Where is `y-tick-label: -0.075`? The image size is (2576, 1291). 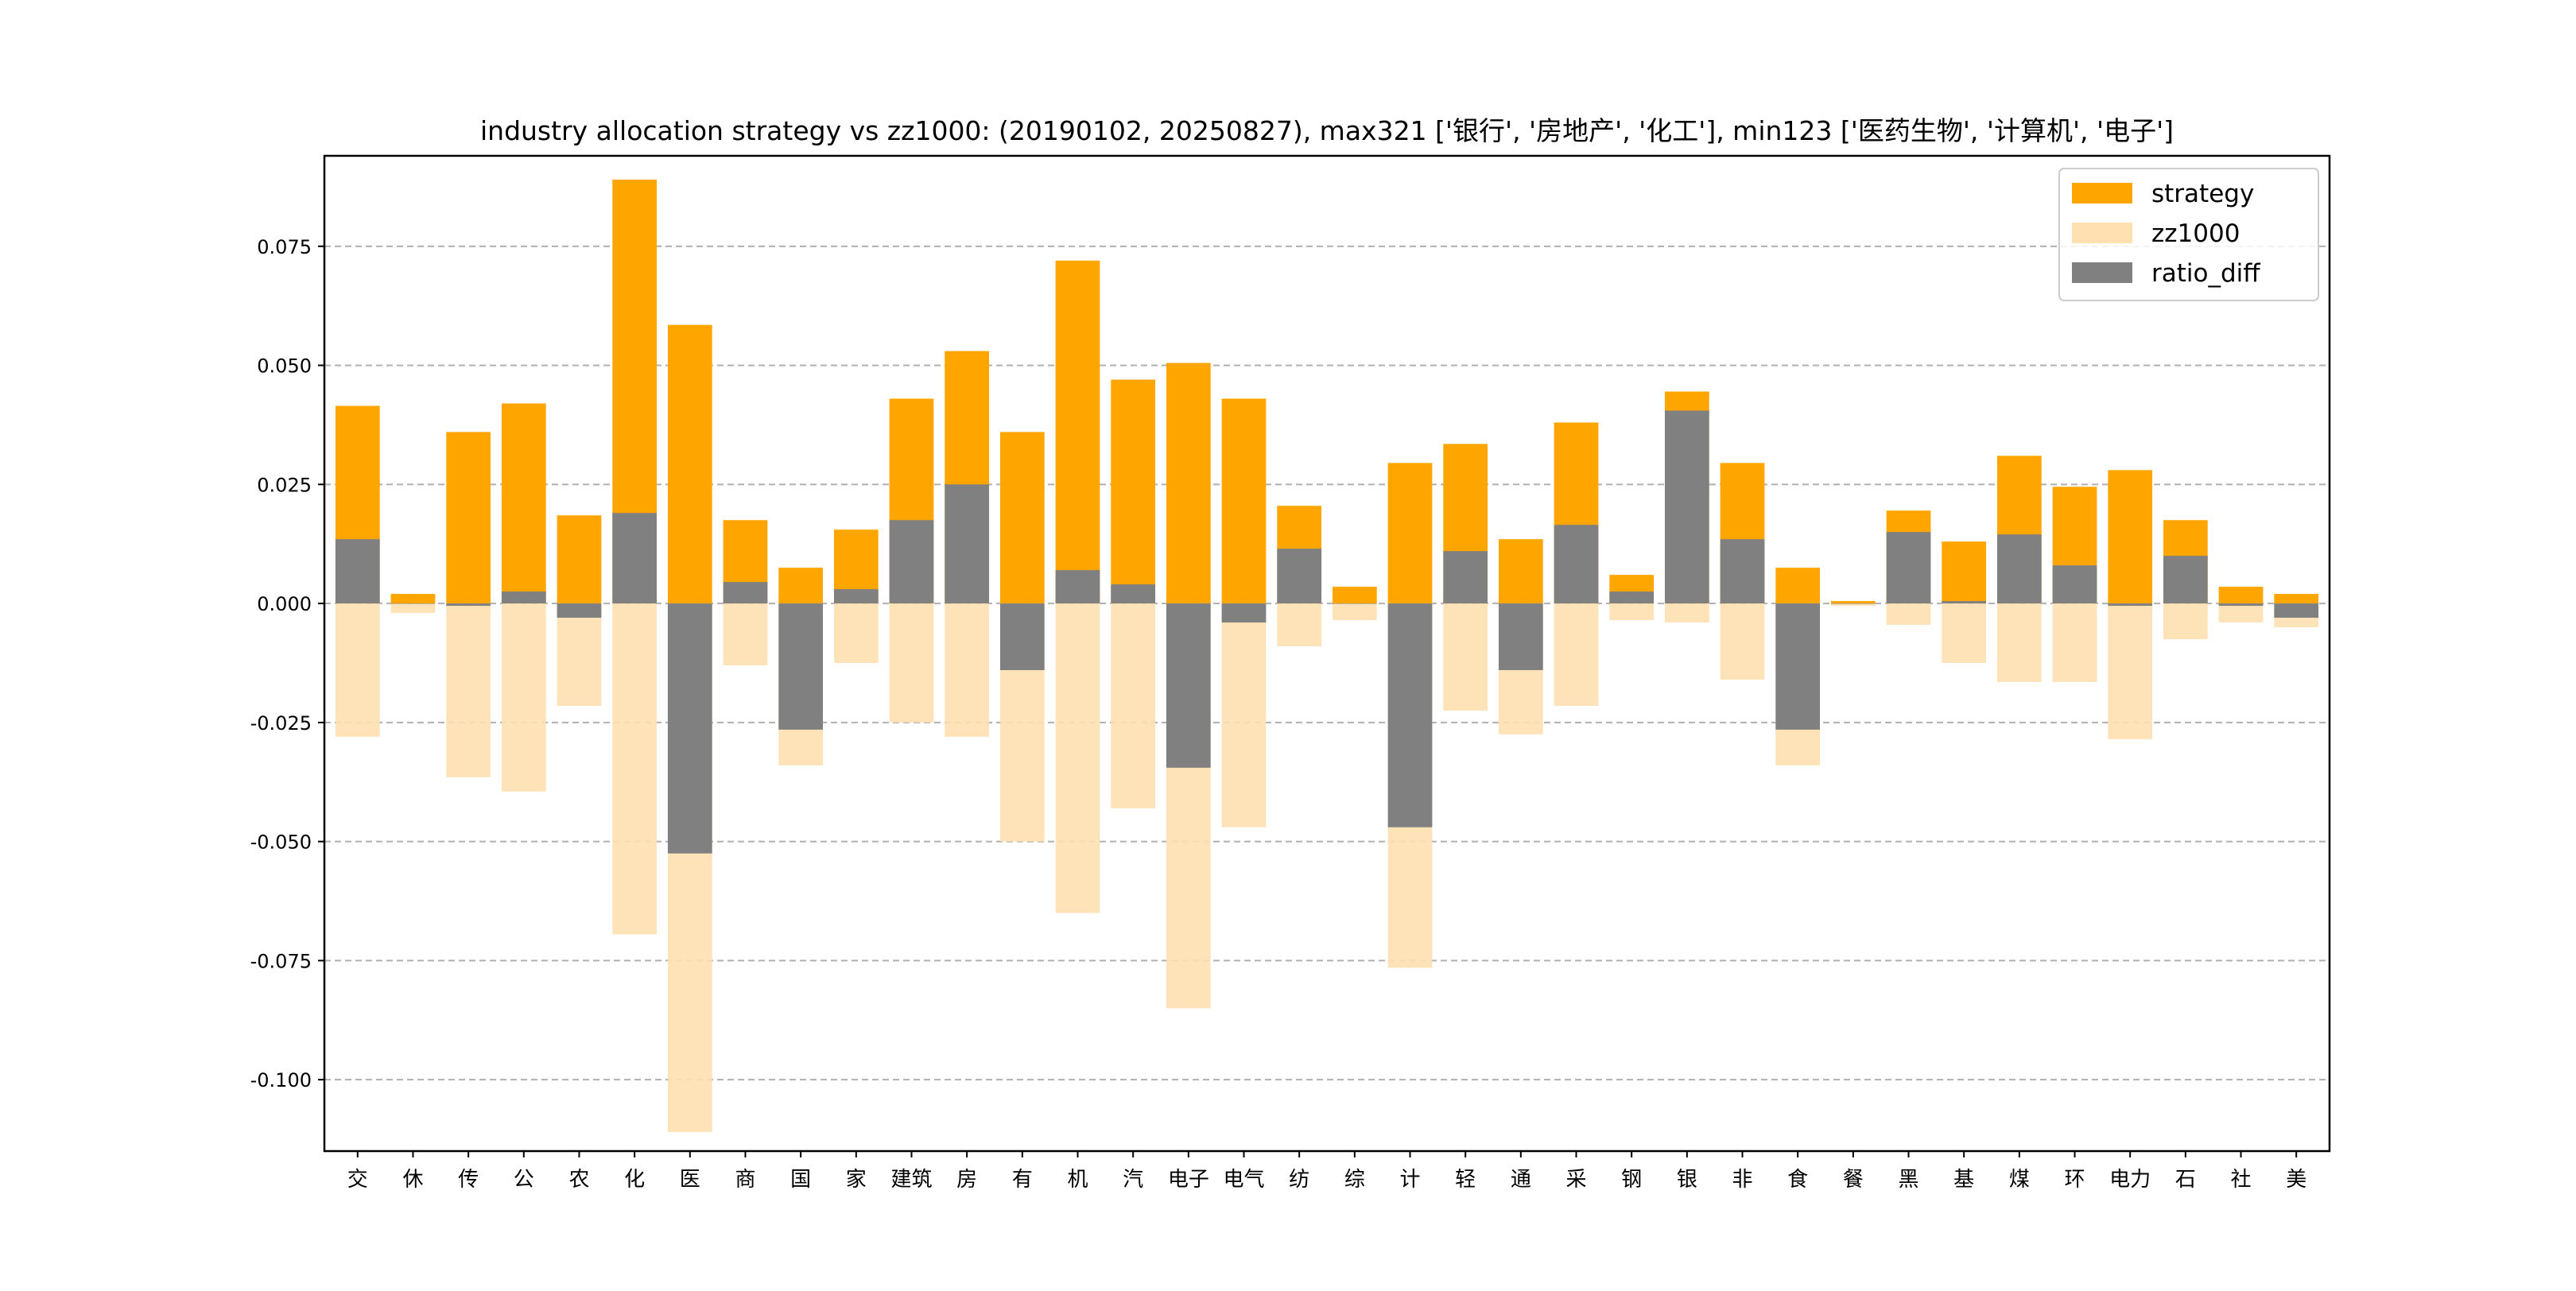
y-tick-label: -0.075 is located at coordinates (281, 961).